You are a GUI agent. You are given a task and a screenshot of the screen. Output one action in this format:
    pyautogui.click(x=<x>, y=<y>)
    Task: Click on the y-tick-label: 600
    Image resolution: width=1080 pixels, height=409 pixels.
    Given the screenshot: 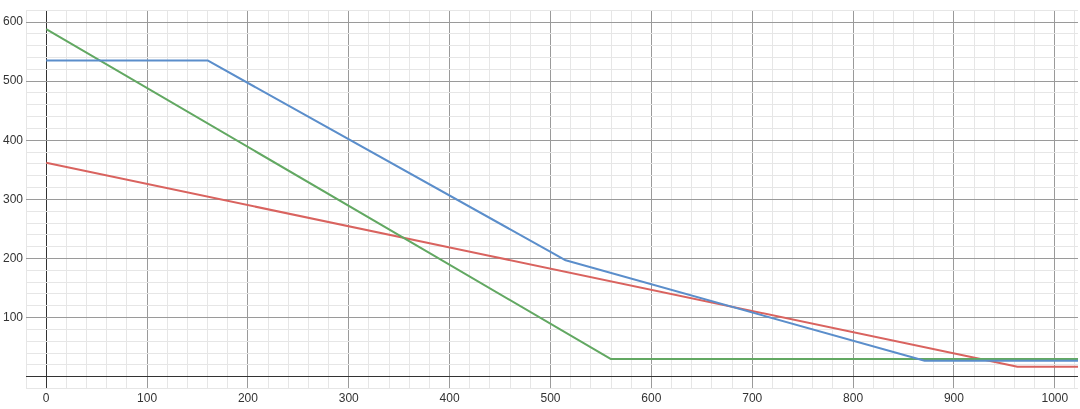 What is the action you would take?
    pyautogui.click(x=13, y=21)
    